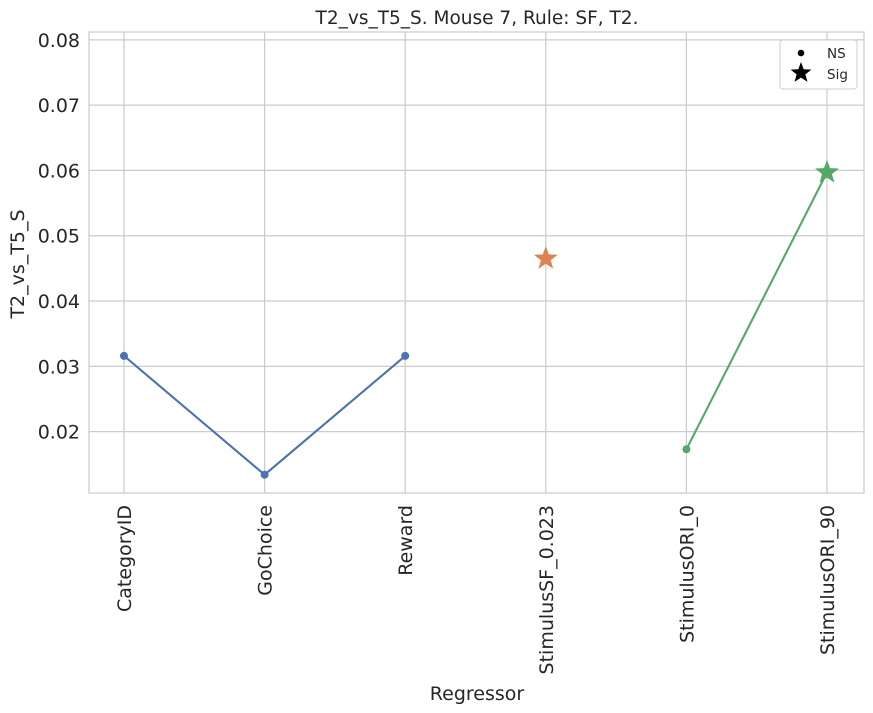 This screenshot has height=713, width=873. Describe the element at coordinates (266, 550) in the screenshot. I see `x-tick-label: GoChoice` at that location.